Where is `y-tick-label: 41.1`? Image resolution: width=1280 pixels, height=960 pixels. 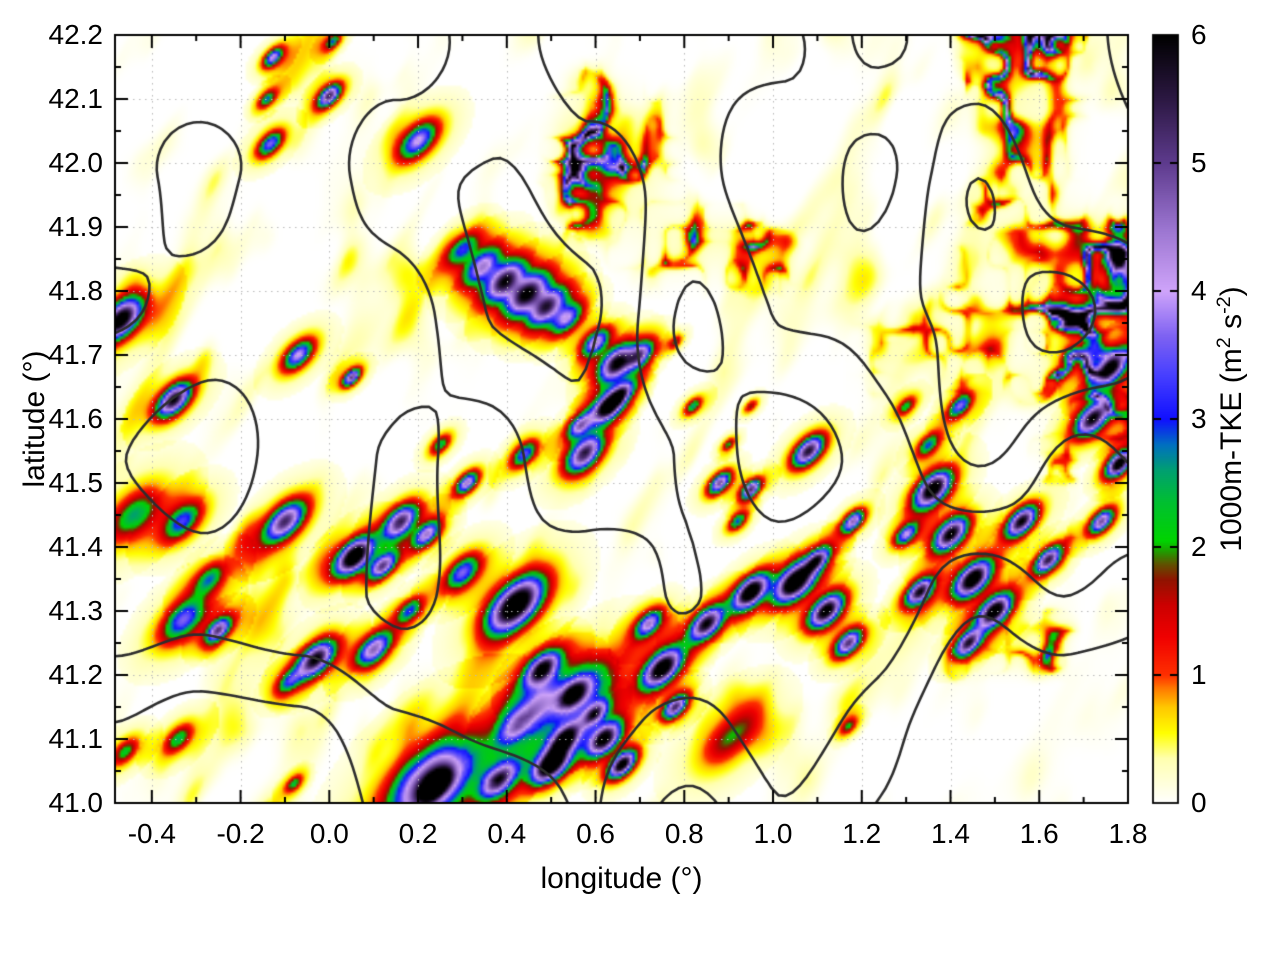
y-tick-label: 41.1 is located at coordinates (76, 738).